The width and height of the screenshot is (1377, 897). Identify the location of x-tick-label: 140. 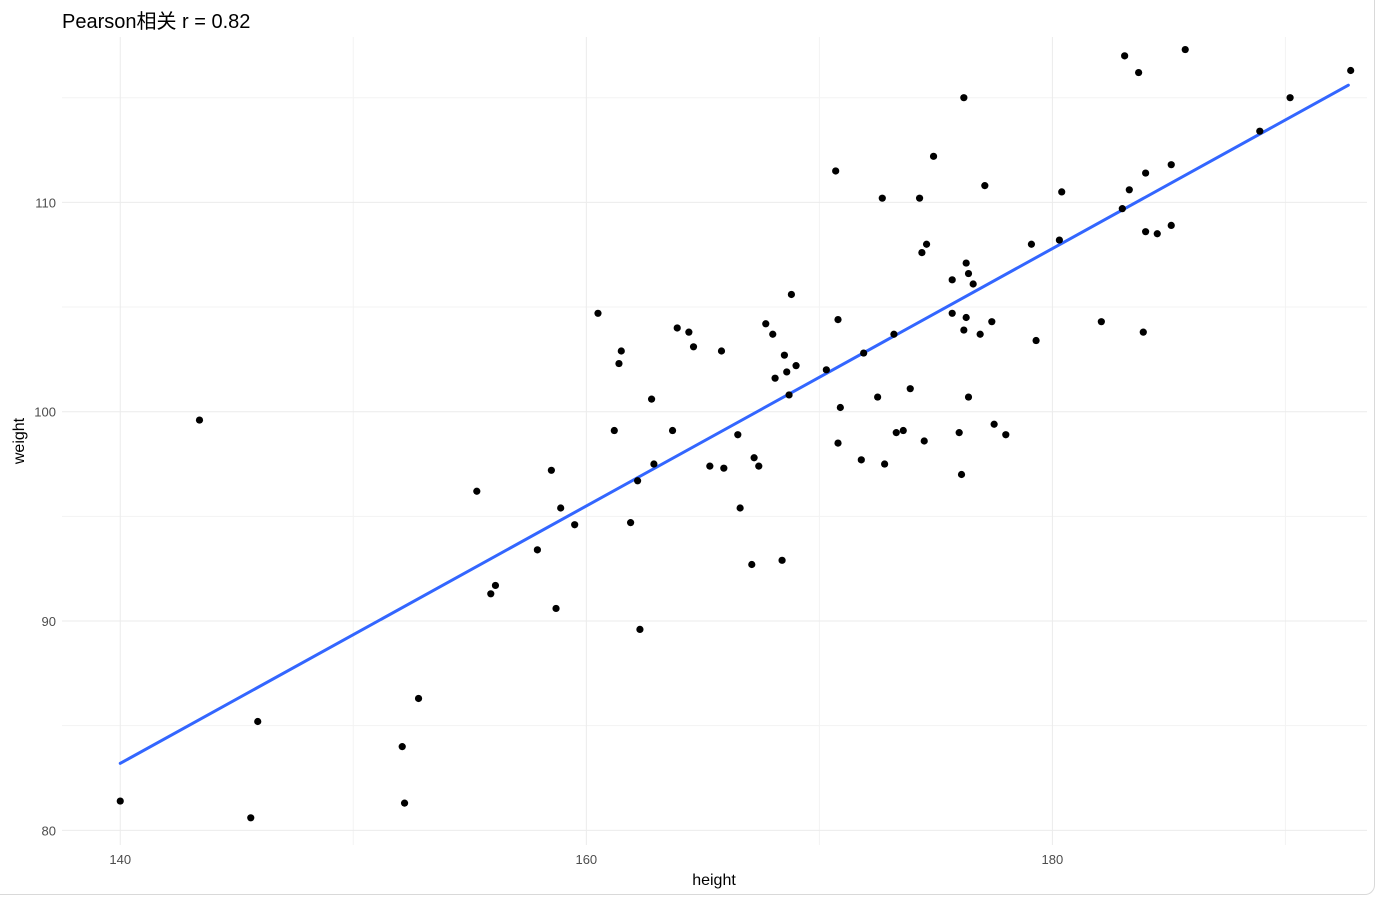
(120, 859).